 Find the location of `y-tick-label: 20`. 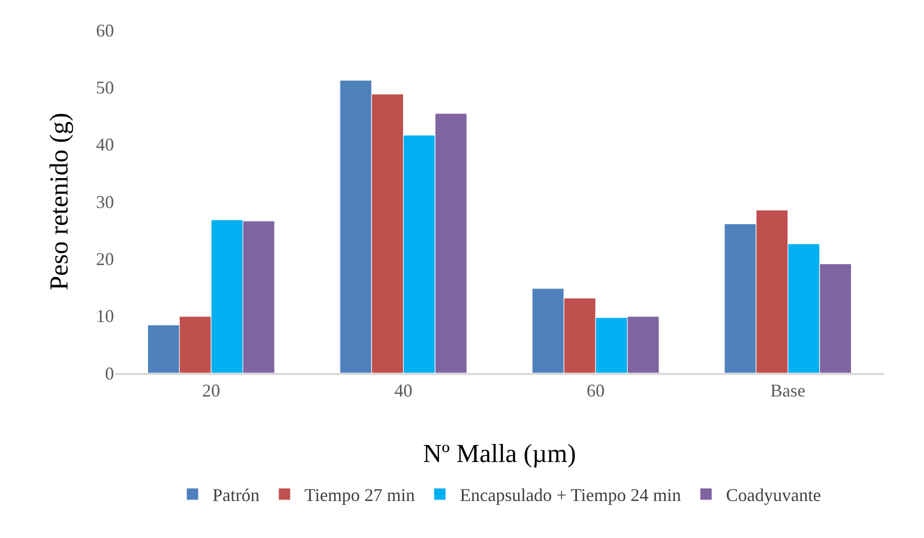

y-tick-label: 20 is located at coordinates (105, 258).